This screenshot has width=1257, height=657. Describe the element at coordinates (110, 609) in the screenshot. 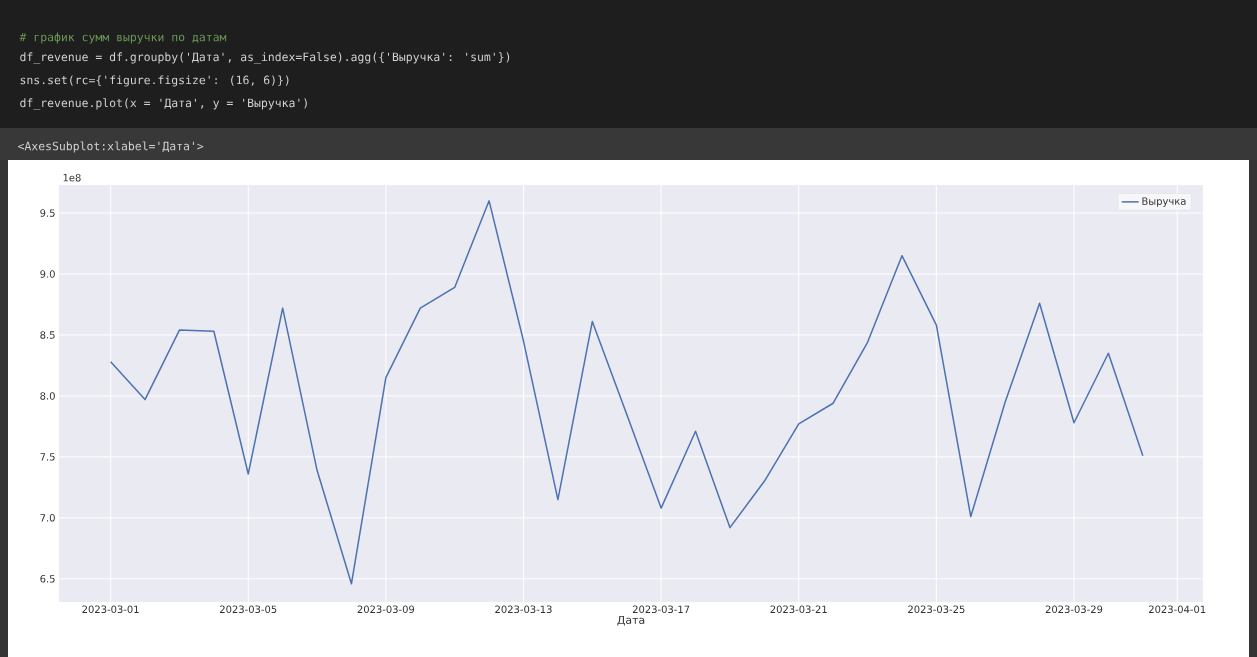

I see `x-tick-label: 2023-03-01` at that location.